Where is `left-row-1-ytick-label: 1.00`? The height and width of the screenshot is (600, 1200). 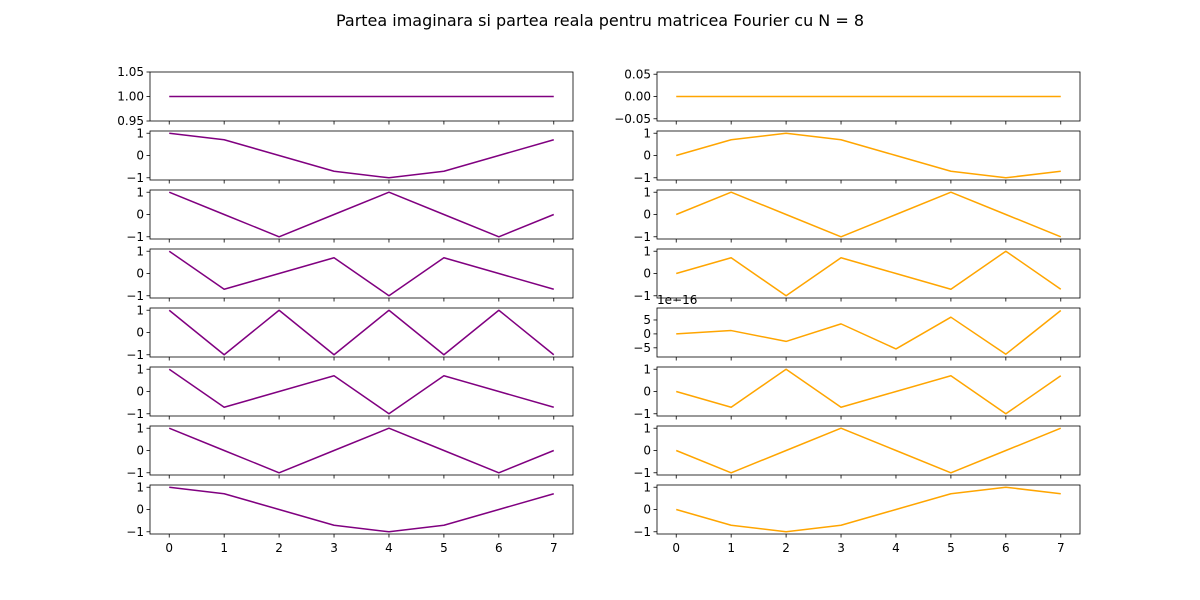 left-row-1-ytick-label: 1.00 is located at coordinates (130, 97).